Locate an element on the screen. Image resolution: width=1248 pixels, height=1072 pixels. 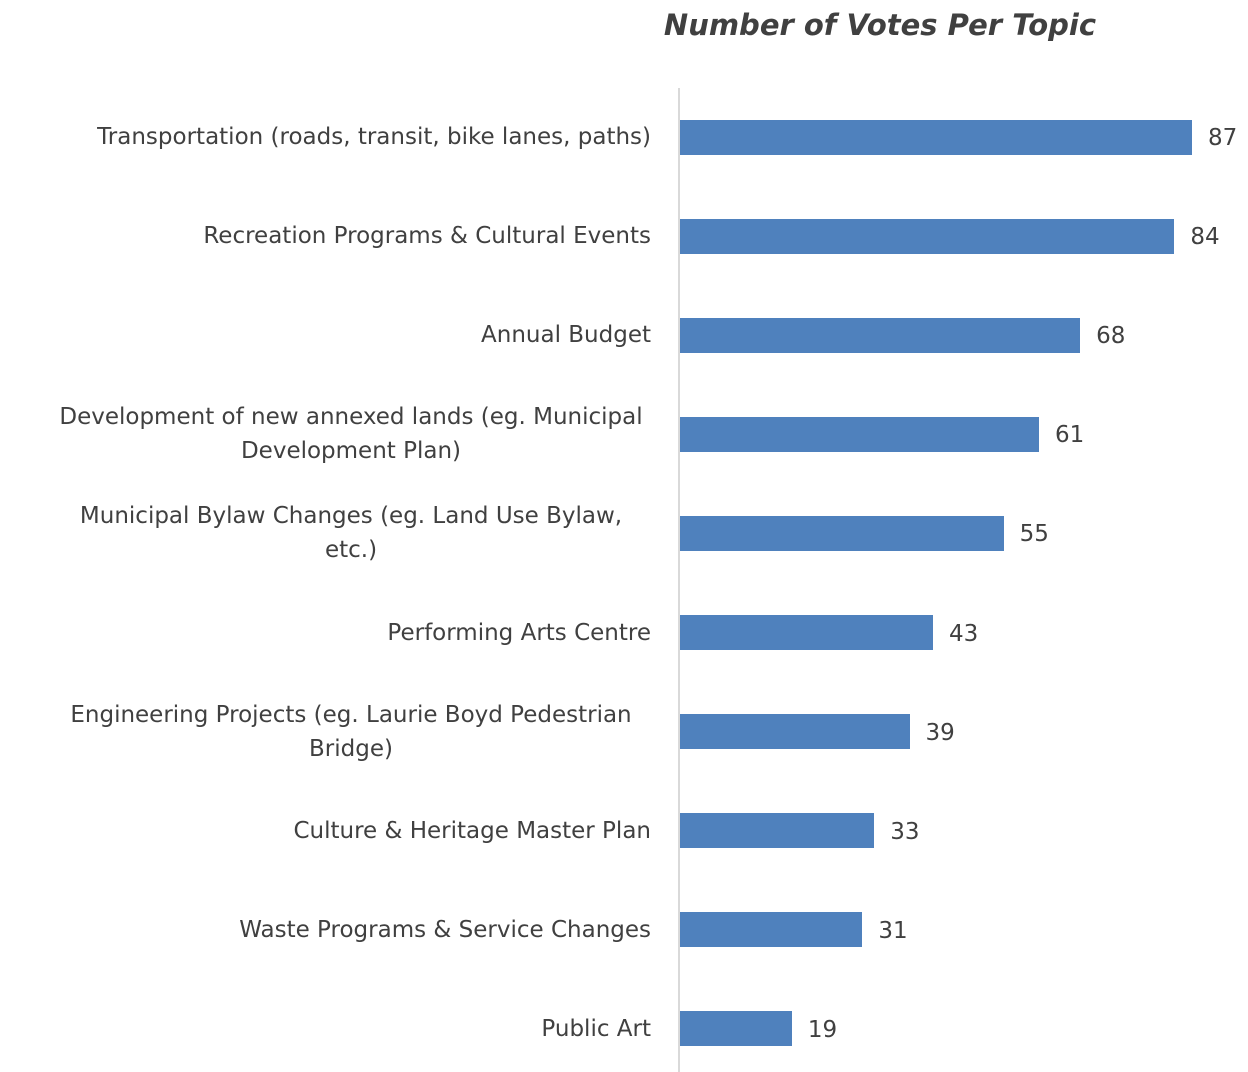
chart-title: Number of Votes Per Topic is located at coordinates (880, 25).